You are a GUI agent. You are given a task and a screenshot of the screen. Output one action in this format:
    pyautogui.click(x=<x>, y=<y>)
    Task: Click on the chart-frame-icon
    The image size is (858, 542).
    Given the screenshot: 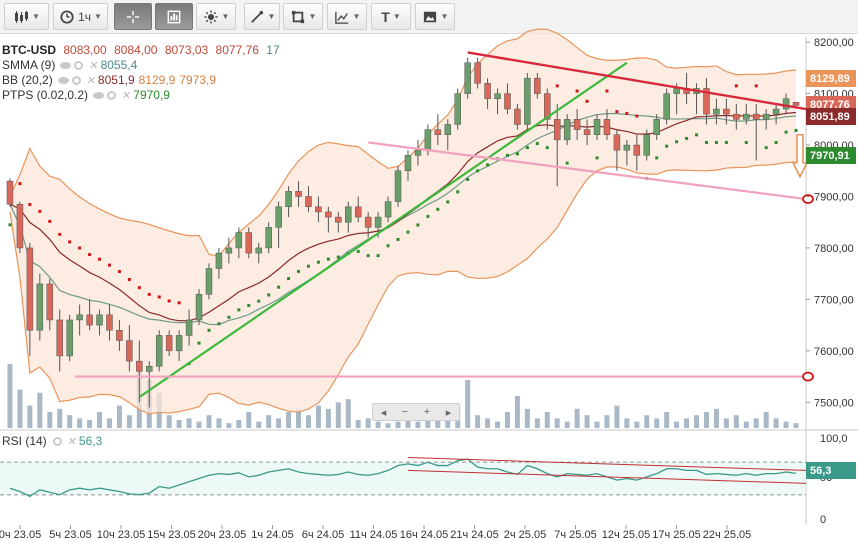 What is the action you would take?
    pyautogui.click(x=174, y=16)
    